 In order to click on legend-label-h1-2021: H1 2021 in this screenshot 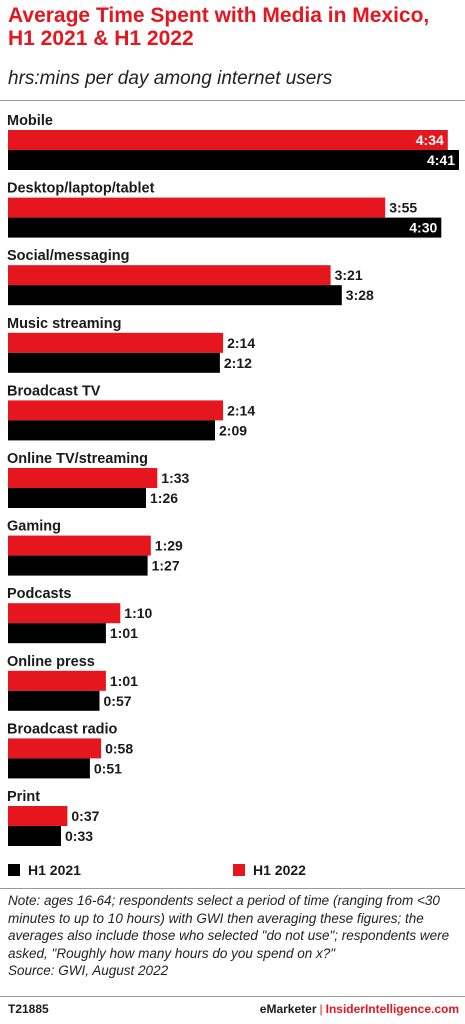, I will do `click(54, 870)`.